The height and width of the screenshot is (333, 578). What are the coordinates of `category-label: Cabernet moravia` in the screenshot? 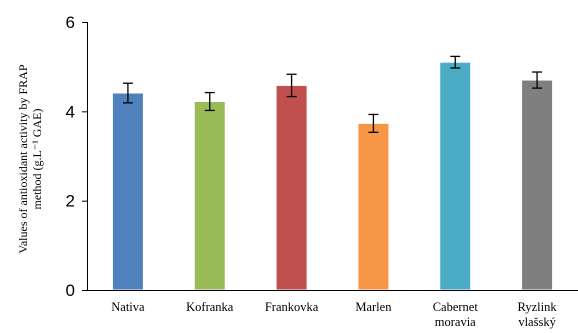 It's located at (456, 314).